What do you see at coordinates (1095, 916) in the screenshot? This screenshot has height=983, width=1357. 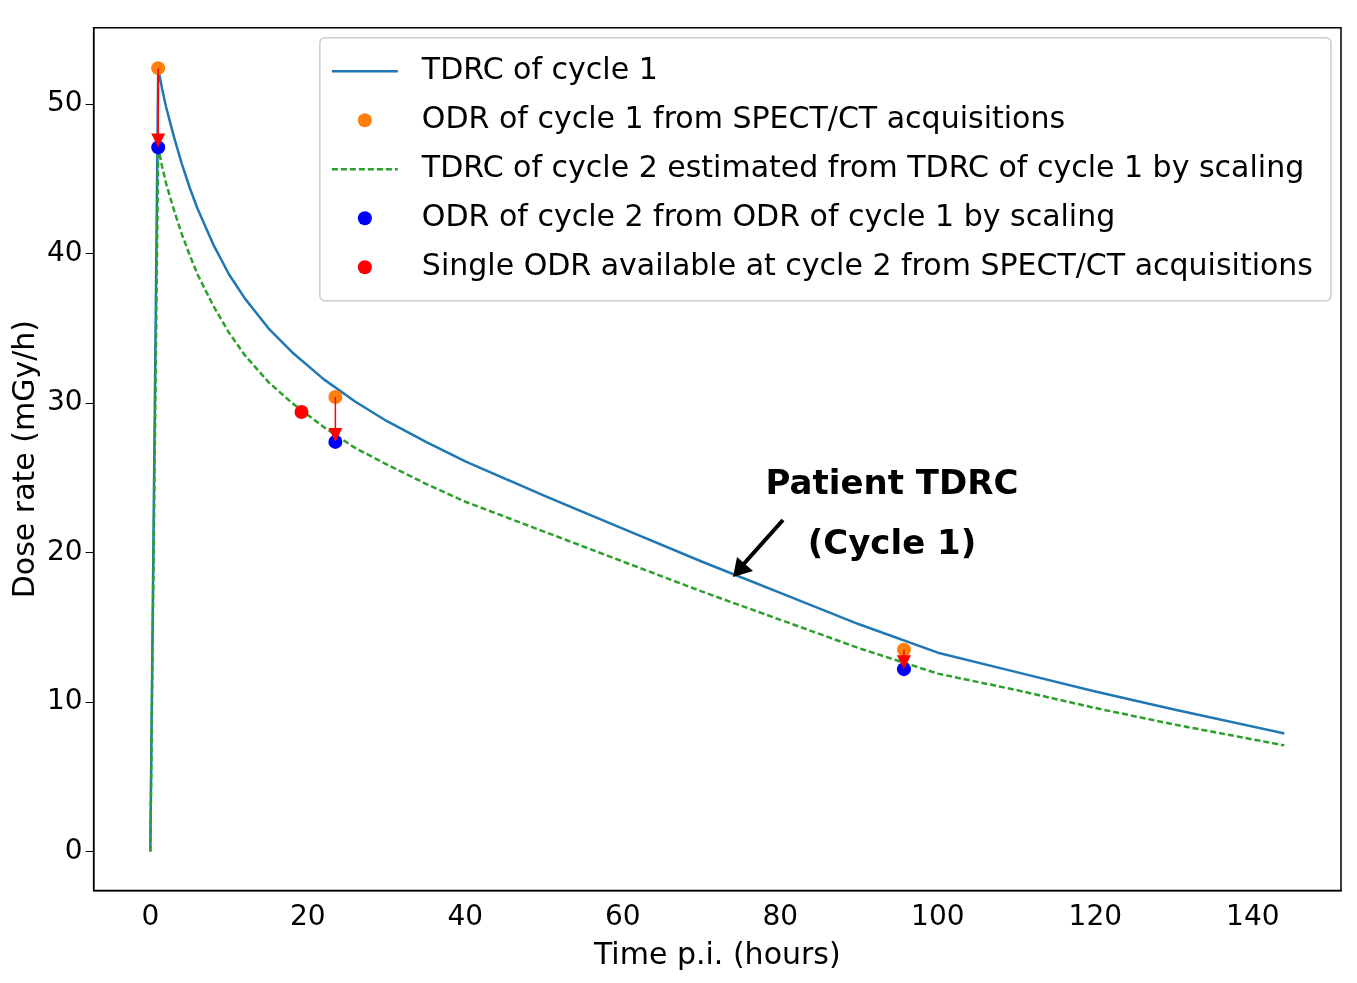 I see `x-tick-label: 120` at bounding box center [1095, 916].